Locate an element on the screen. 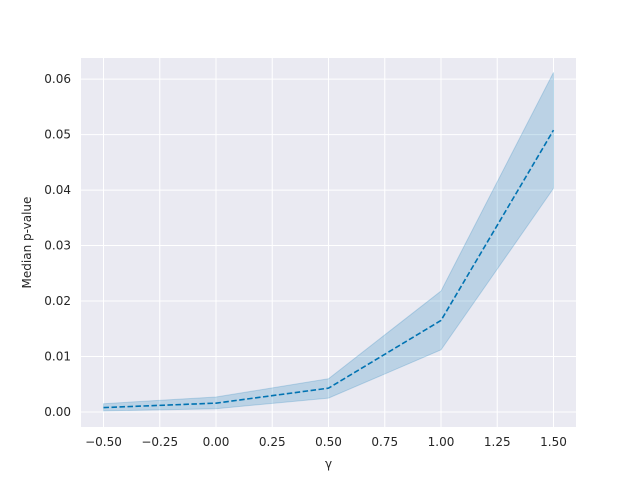 The width and height of the screenshot is (640, 480). y-tick-label: 0.01 is located at coordinates (57, 357).